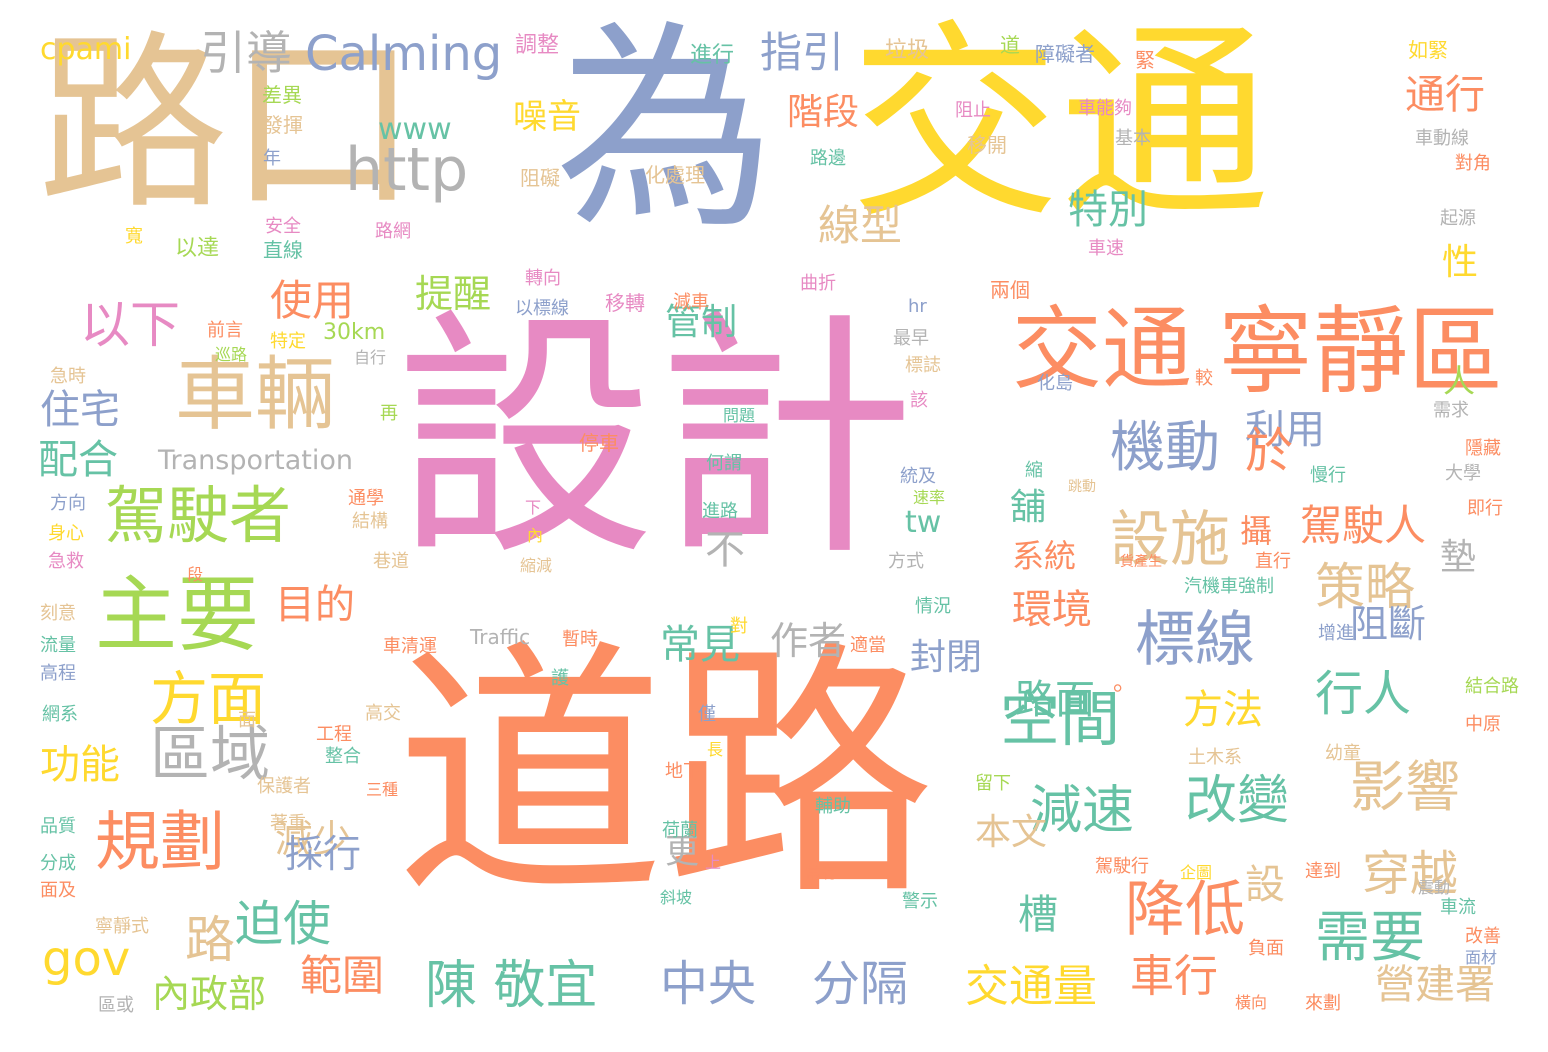  Describe the element at coordinates (354, 332) in the screenshot. I see `word-30km-82: 30km` at that location.